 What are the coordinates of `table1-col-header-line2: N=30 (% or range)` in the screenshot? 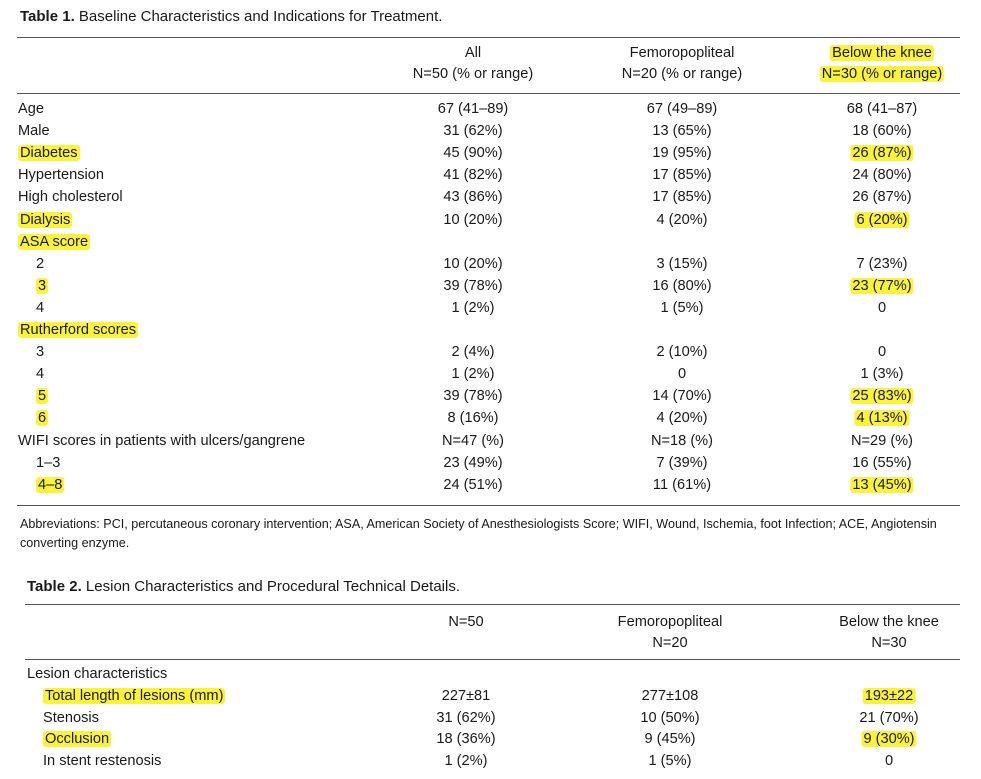 It's located at (882, 74).